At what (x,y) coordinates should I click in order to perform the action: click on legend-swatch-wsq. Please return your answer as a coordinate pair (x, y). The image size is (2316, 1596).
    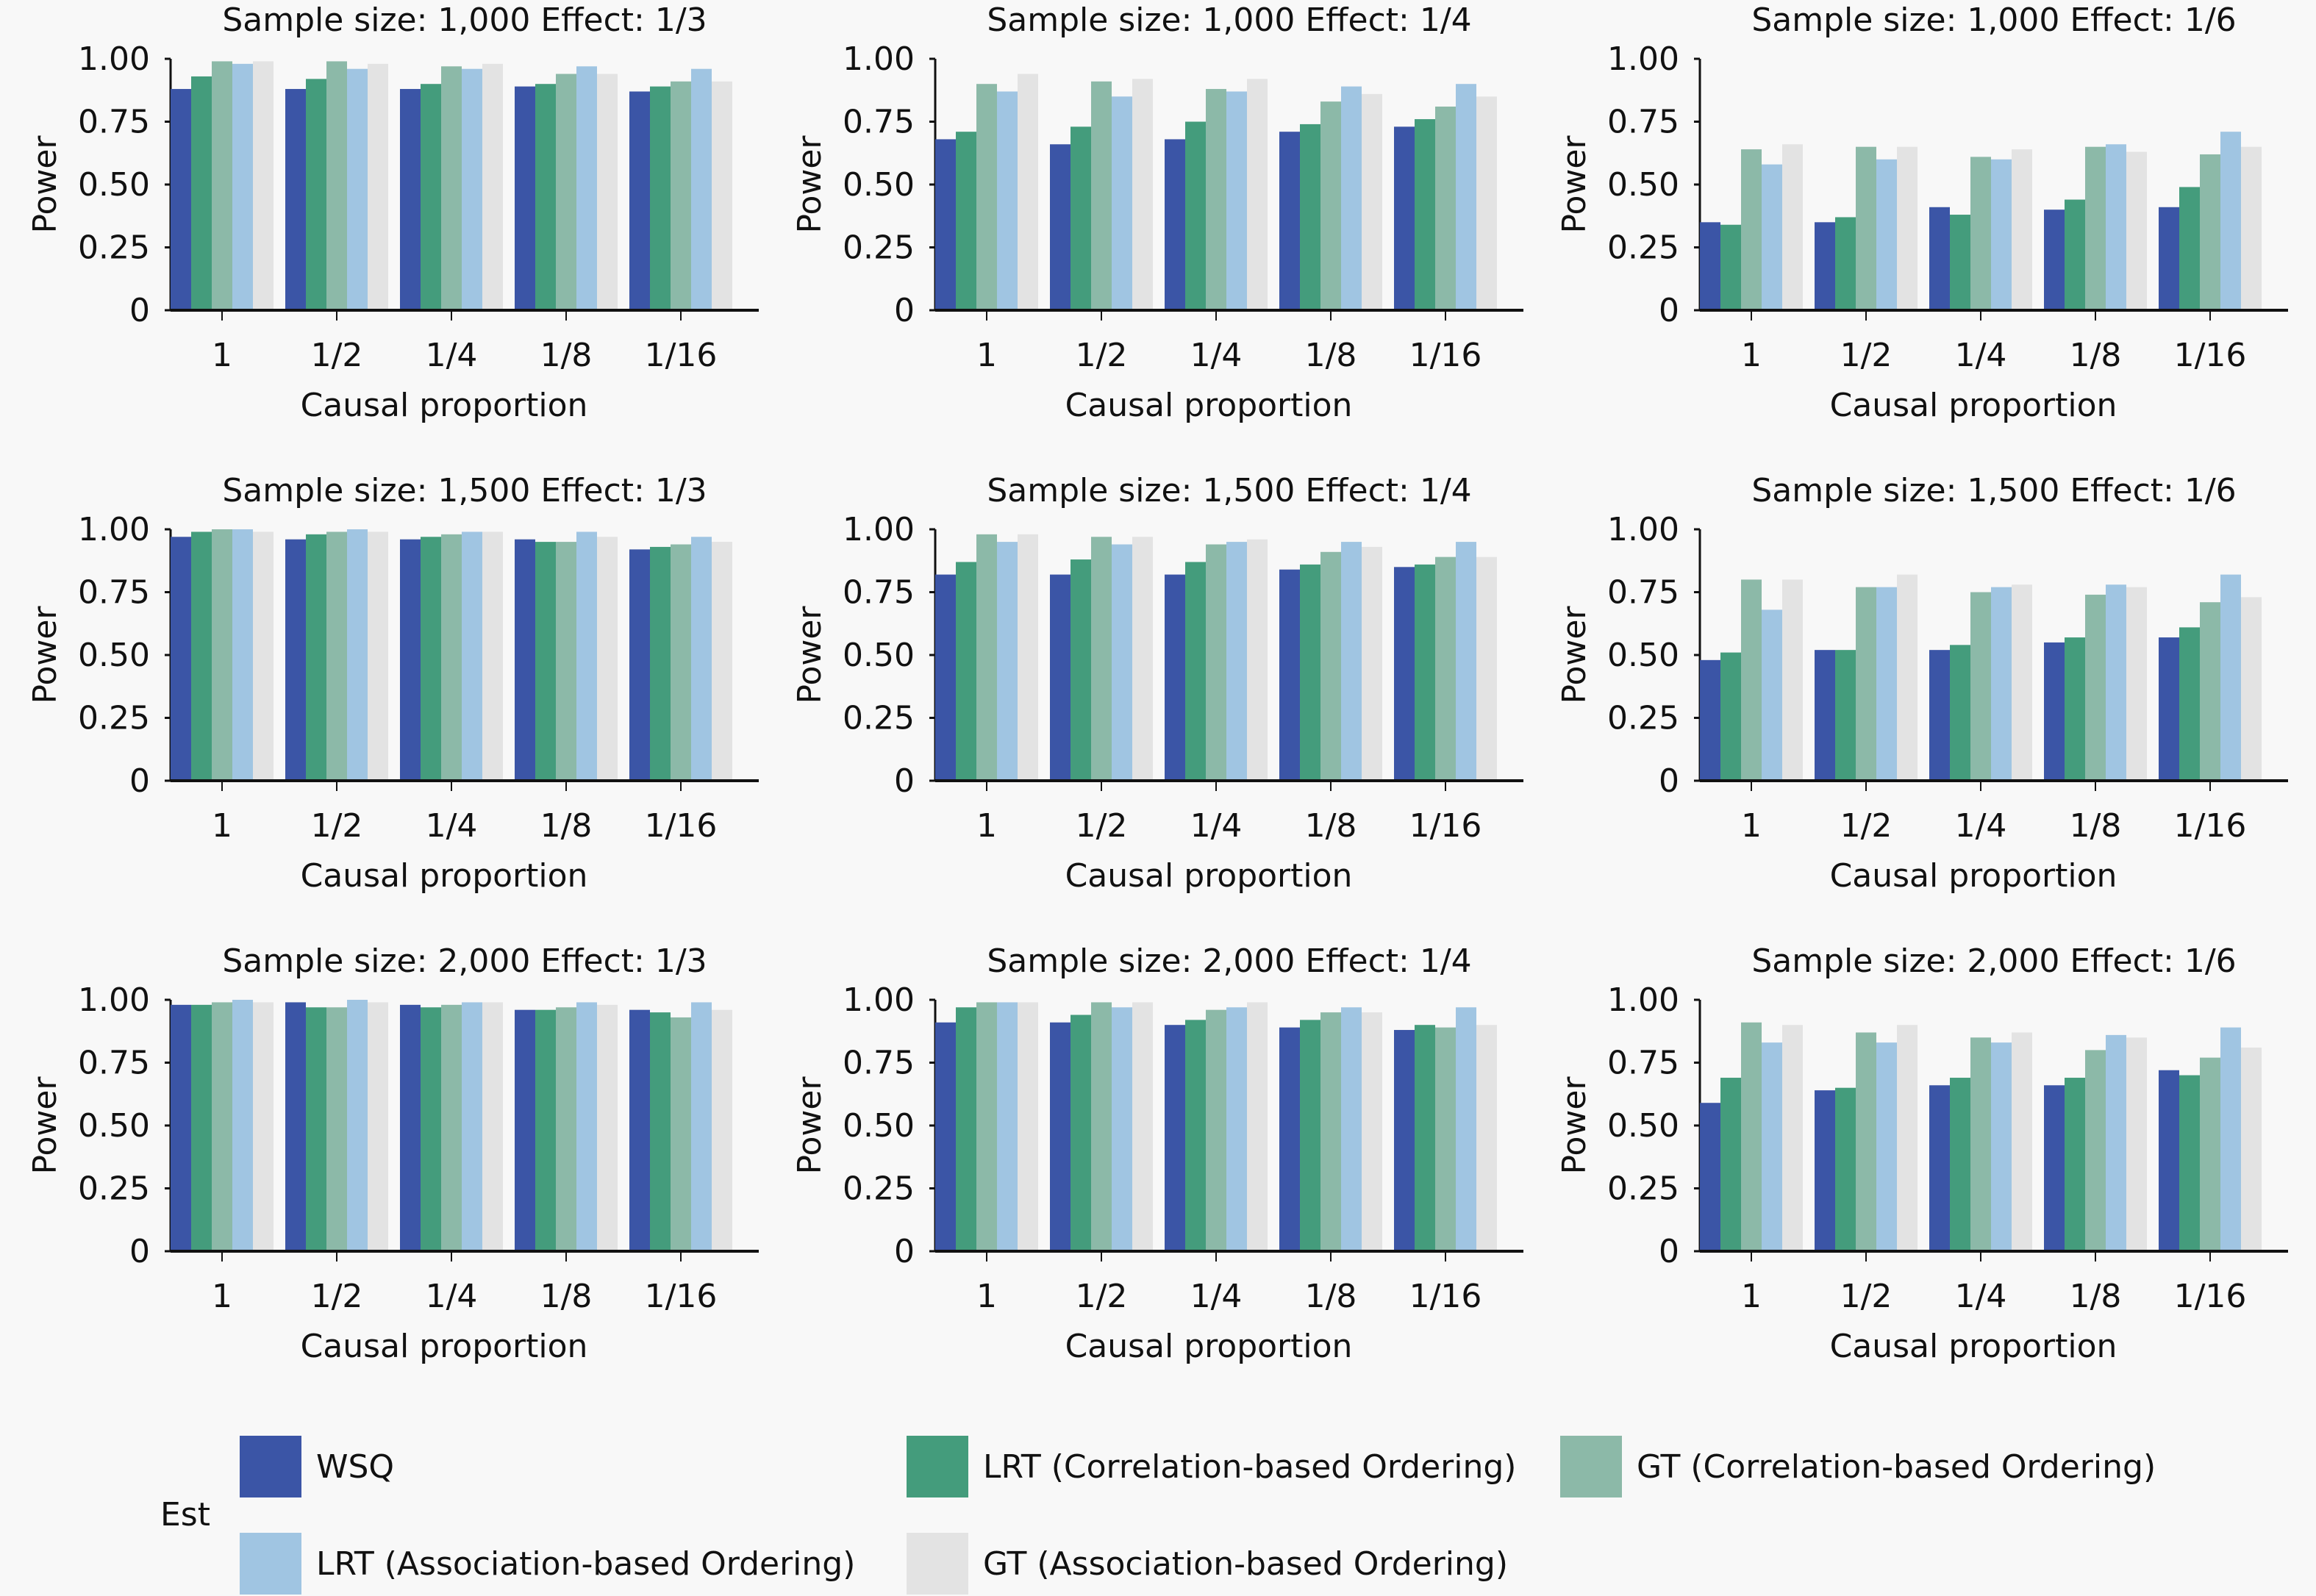
    Looking at the image, I should click on (270, 1466).